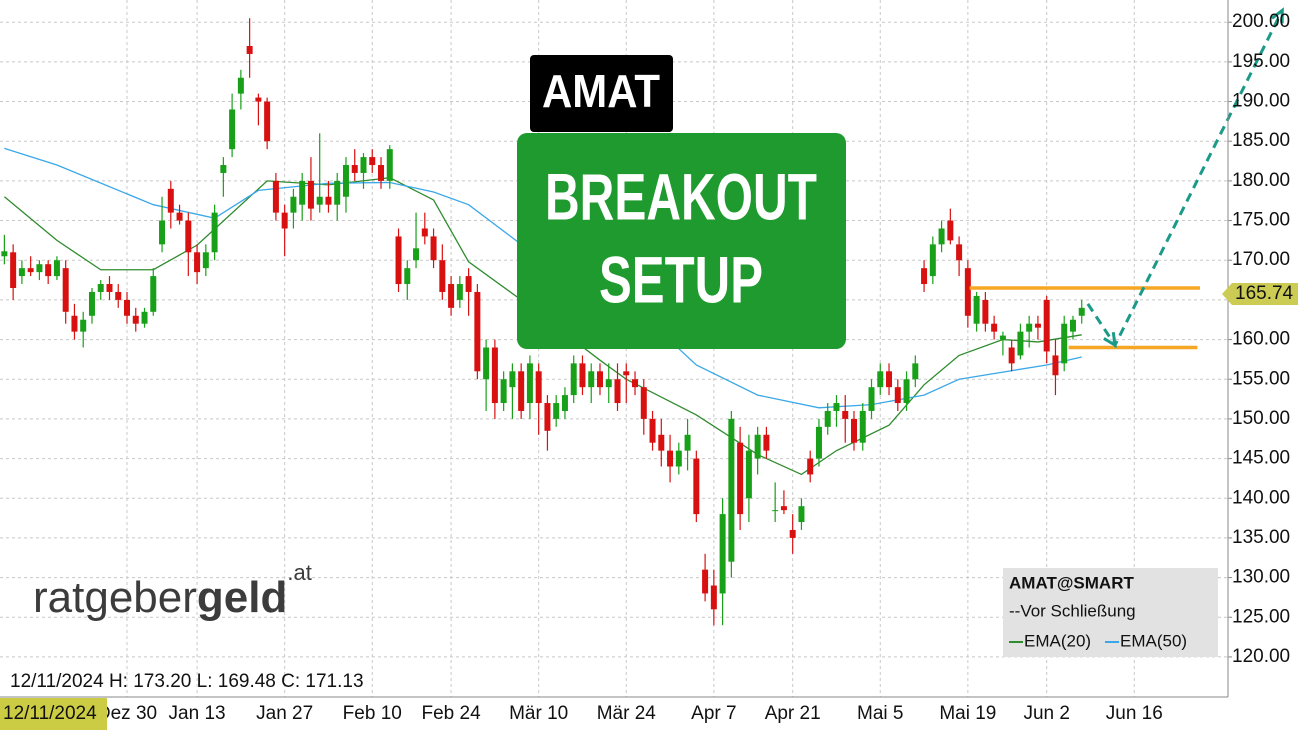  I want to click on x-tick-label: Dez 30, so click(127, 713).